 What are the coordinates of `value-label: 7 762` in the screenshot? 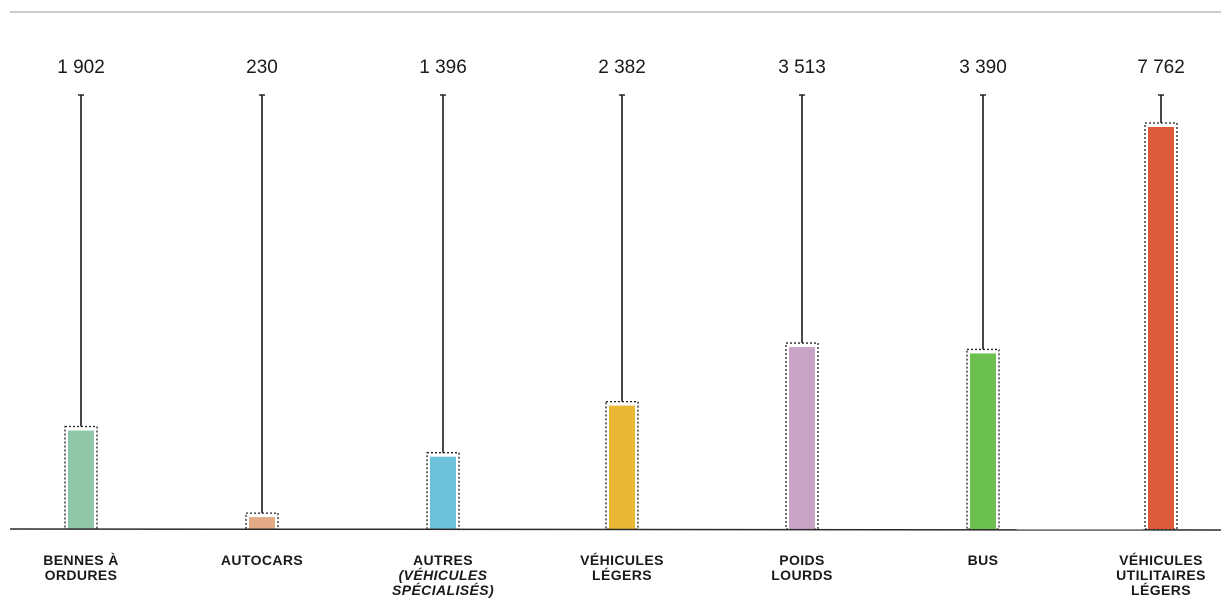 It's located at (1161, 67).